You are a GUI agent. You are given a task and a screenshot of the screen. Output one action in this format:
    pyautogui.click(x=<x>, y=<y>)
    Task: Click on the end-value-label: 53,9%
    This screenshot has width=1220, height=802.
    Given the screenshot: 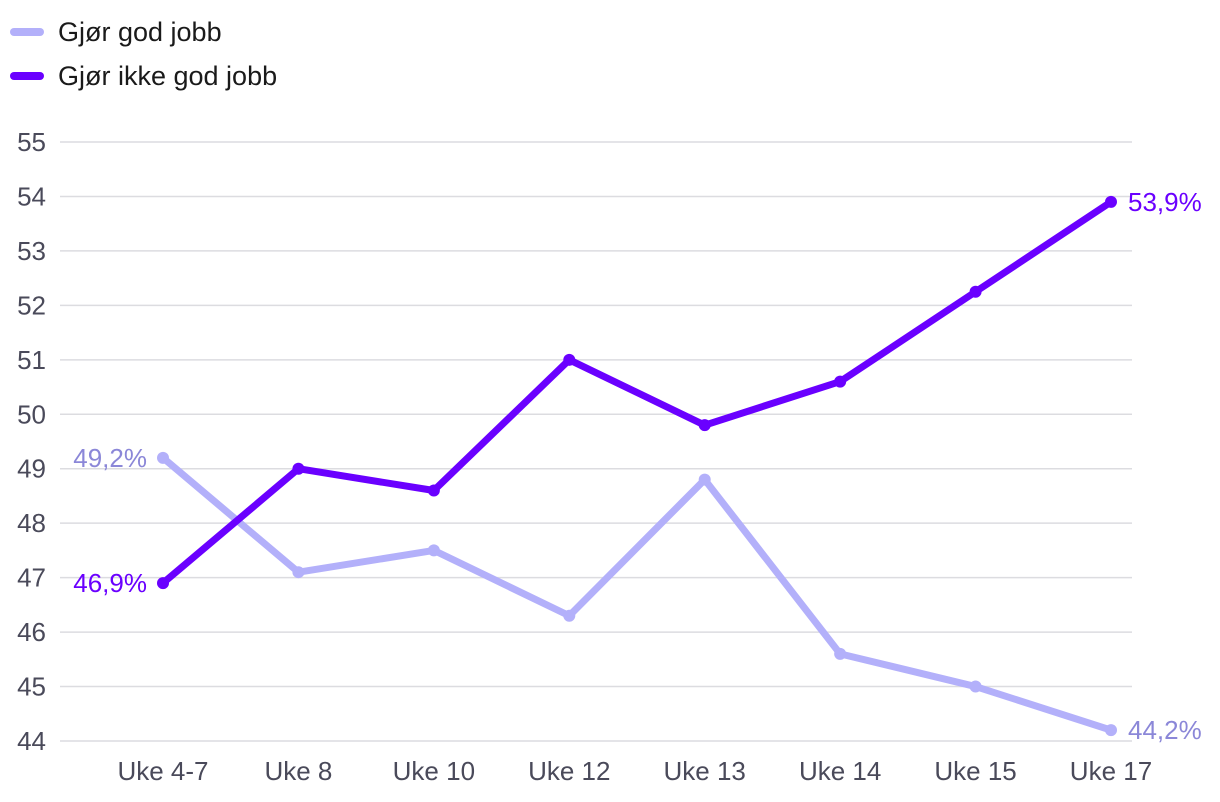 What is the action you would take?
    pyautogui.click(x=1165, y=202)
    